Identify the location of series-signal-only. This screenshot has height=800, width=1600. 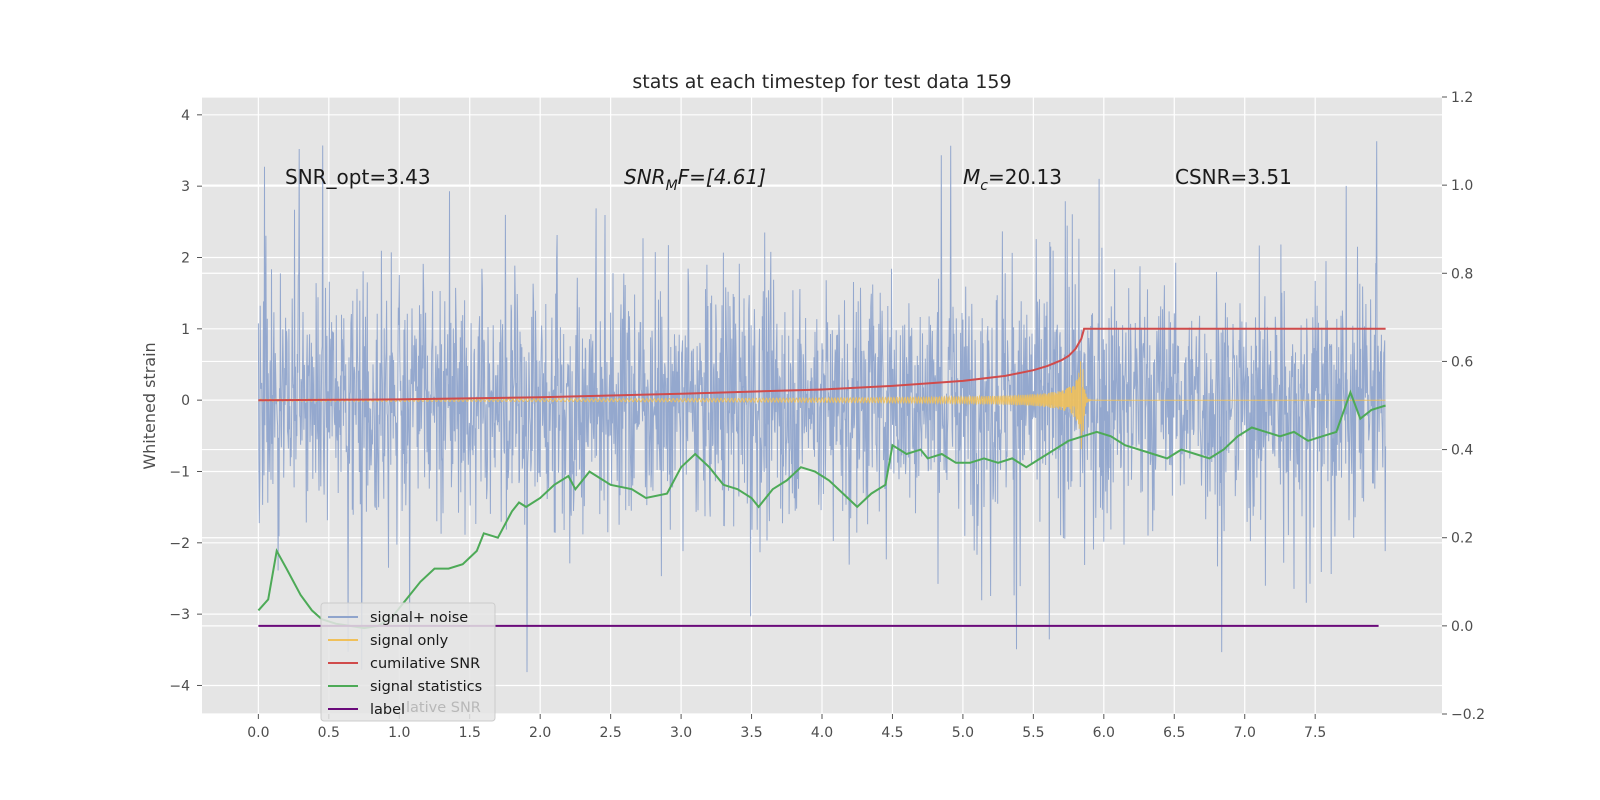
(822, 405).